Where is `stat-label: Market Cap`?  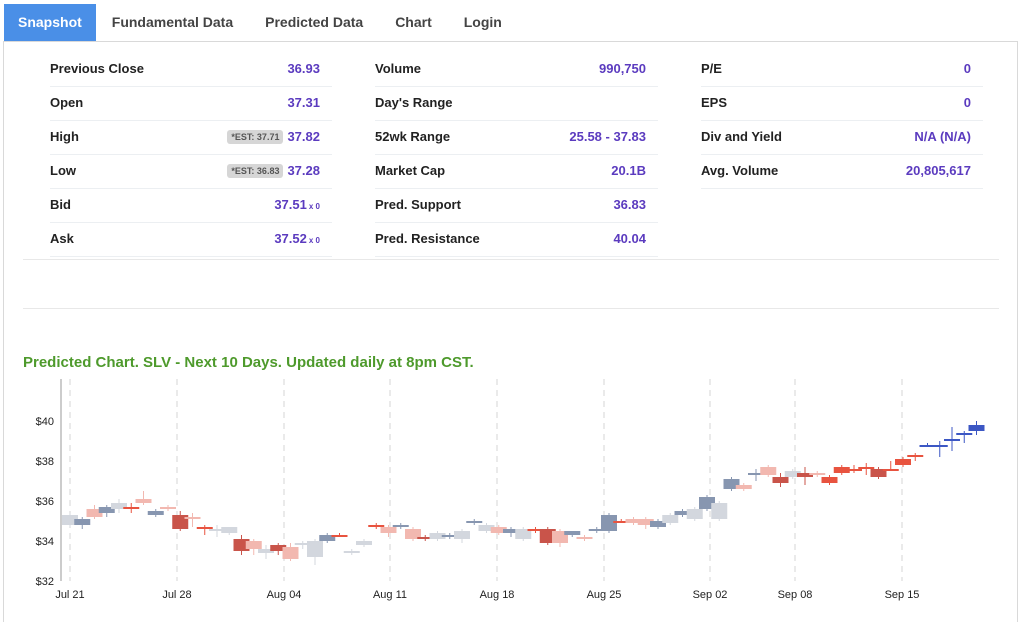
stat-label: Market Cap is located at coordinates (410, 170).